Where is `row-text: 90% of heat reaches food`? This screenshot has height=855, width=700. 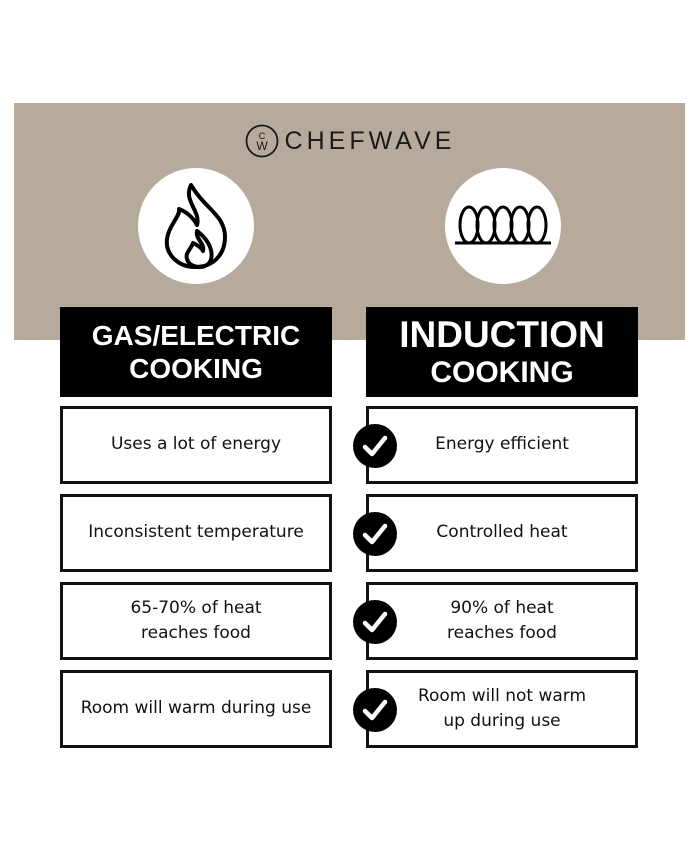 row-text: 90% of heat reaches food is located at coordinates (502, 620).